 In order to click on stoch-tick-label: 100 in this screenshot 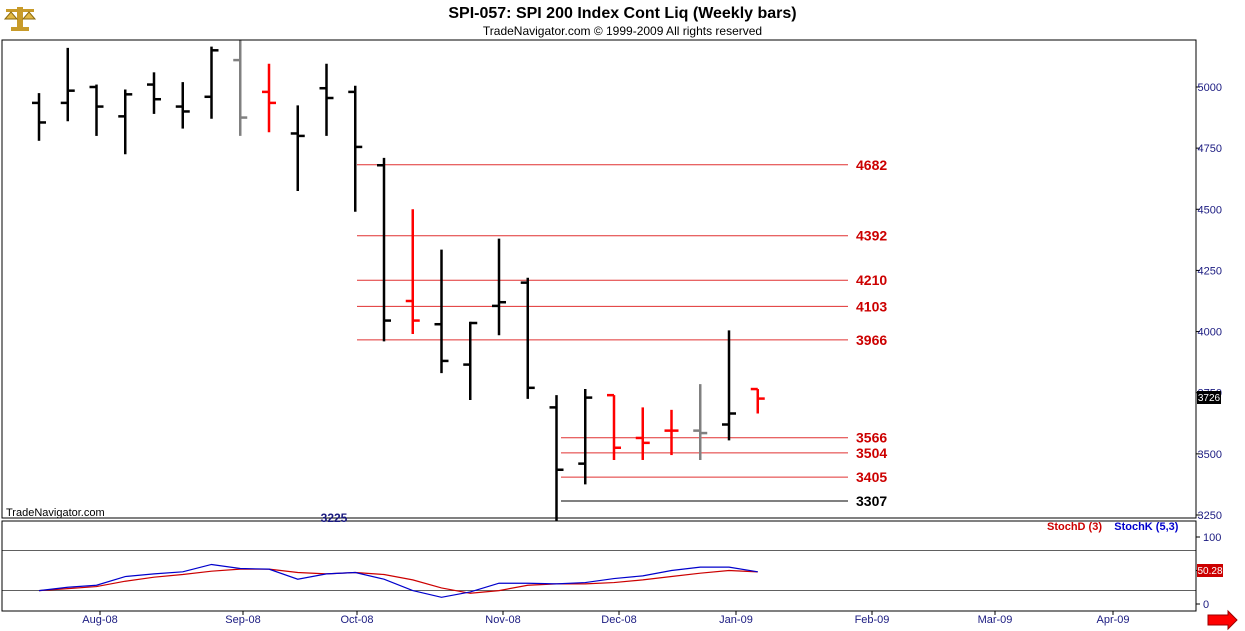, I will do `click(1212, 538)`.